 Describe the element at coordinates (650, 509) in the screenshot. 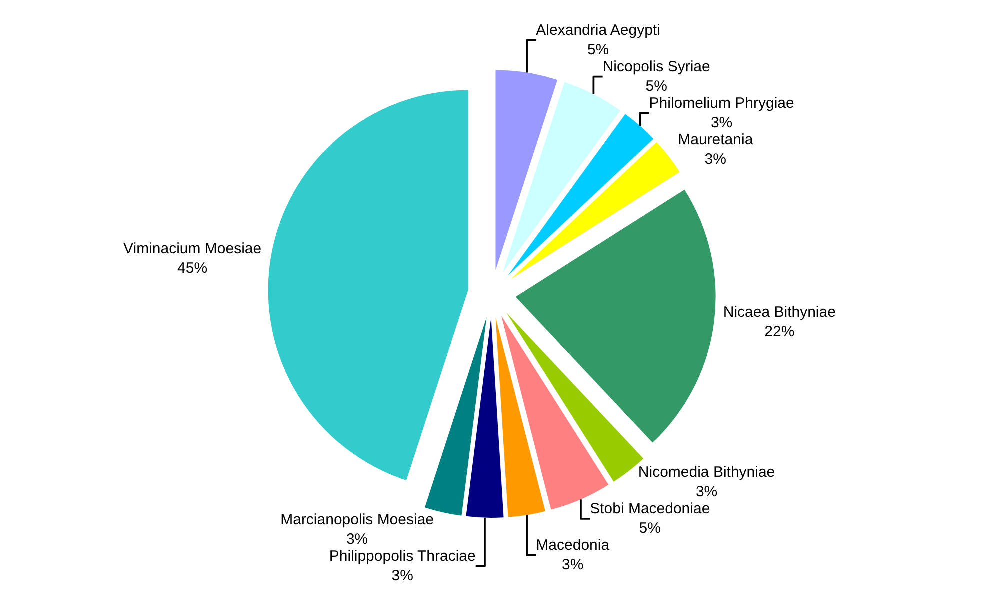

I see `slice-label: Stobi Macedoniae` at that location.